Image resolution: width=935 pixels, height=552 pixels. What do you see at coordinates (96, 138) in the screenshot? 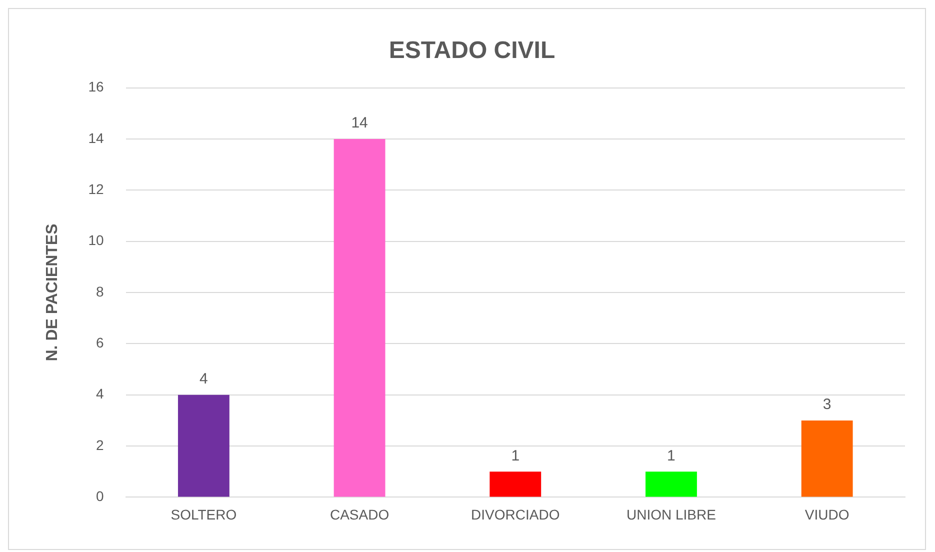
I see `y-tick-label: 14` at bounding box center [96, 138].